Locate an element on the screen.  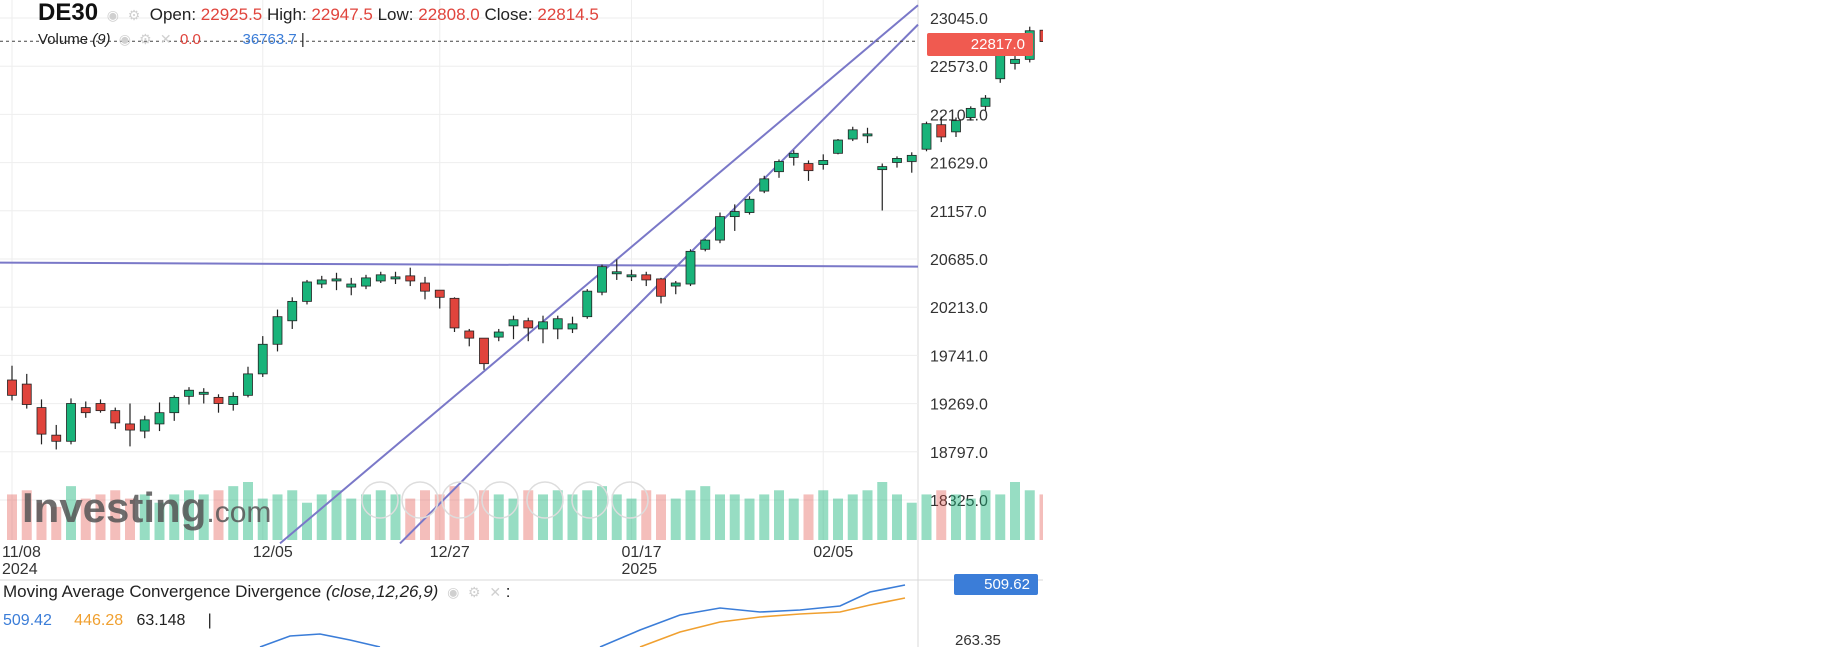
macd-tag-value: 509.62 is located at coordinates (1007, 584).